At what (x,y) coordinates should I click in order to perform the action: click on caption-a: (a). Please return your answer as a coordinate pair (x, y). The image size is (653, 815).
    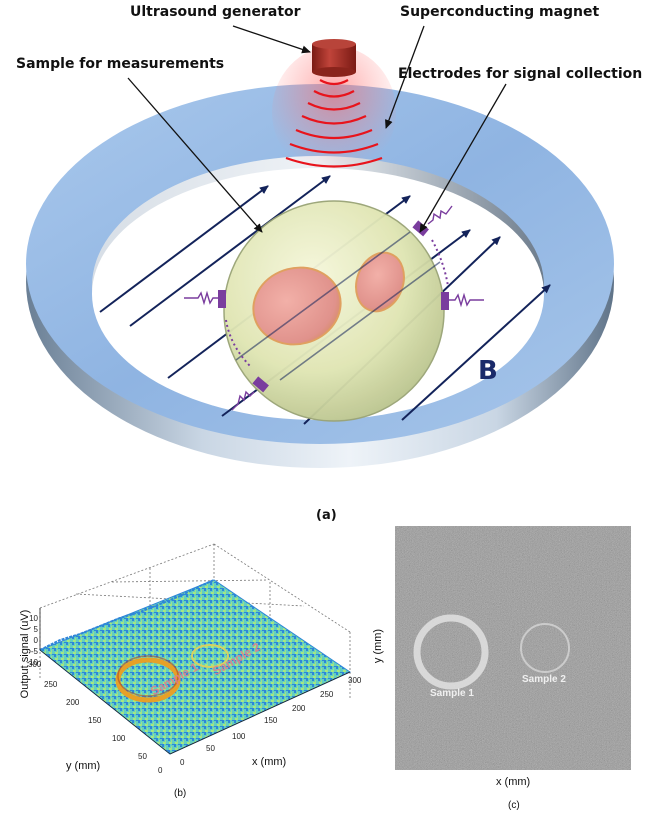
    Looking at the image, I should click on (326, 515).